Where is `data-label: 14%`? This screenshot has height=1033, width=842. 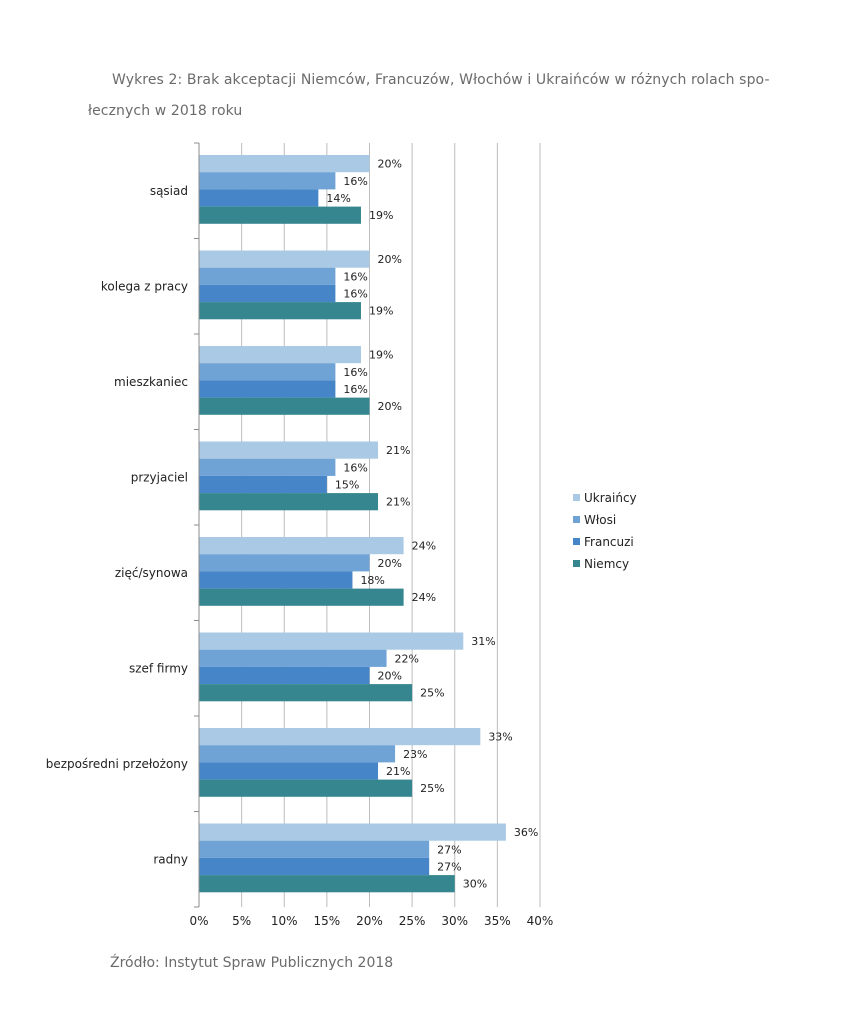 data-label: 14% is located at coordinates (338, 198).